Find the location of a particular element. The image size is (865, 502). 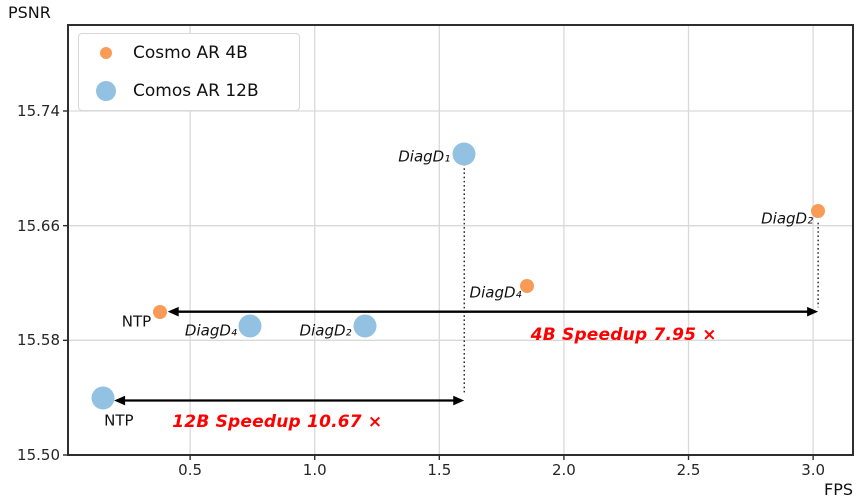

x-tick-label: 1.0 is located at coordinates (314, 470).